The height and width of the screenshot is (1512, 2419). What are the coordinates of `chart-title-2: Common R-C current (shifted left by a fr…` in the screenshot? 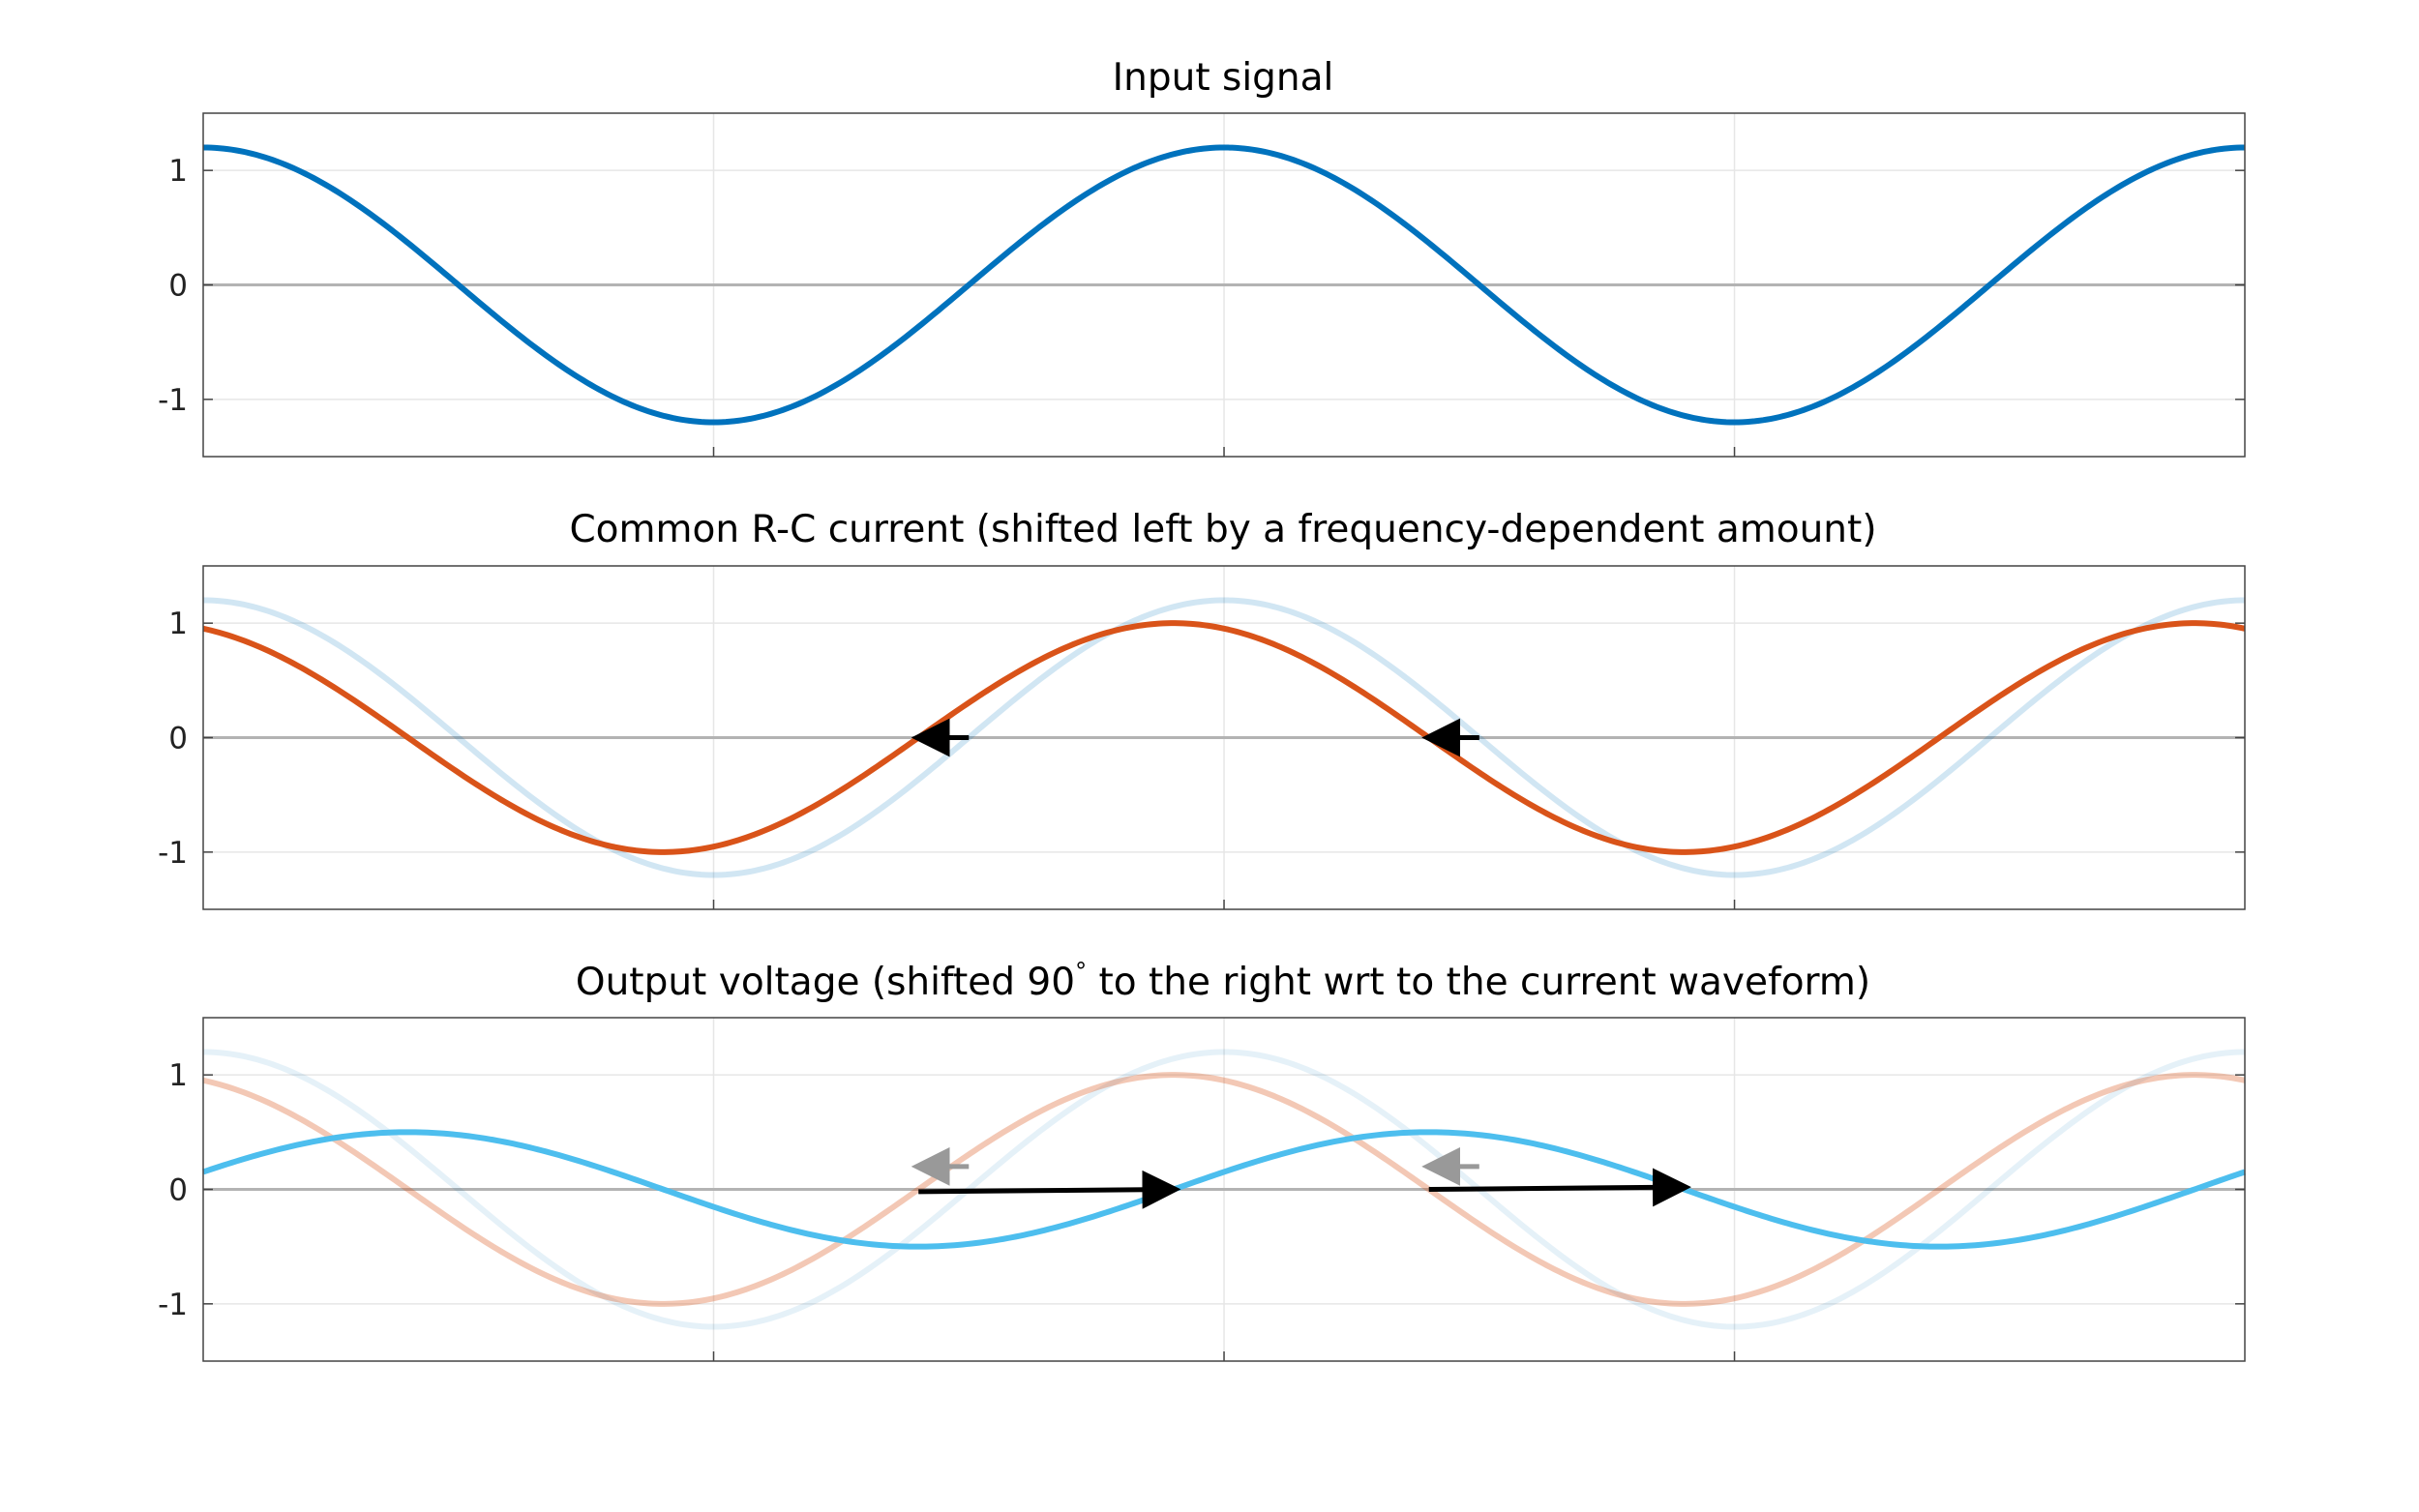 It's located at (1223, 530).